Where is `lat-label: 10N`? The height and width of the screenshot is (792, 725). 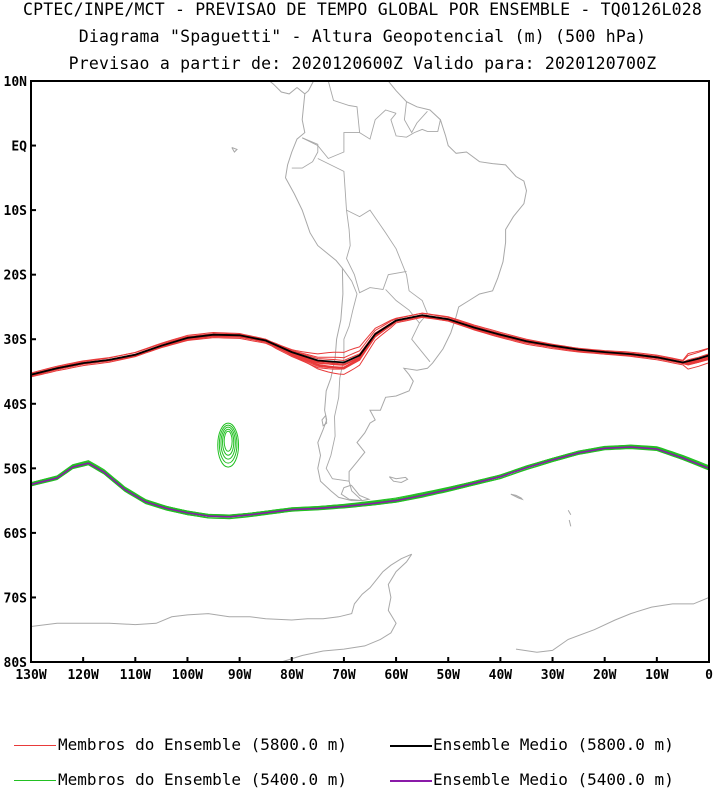
lat-label: 10N is located at coordinates (16, 82).